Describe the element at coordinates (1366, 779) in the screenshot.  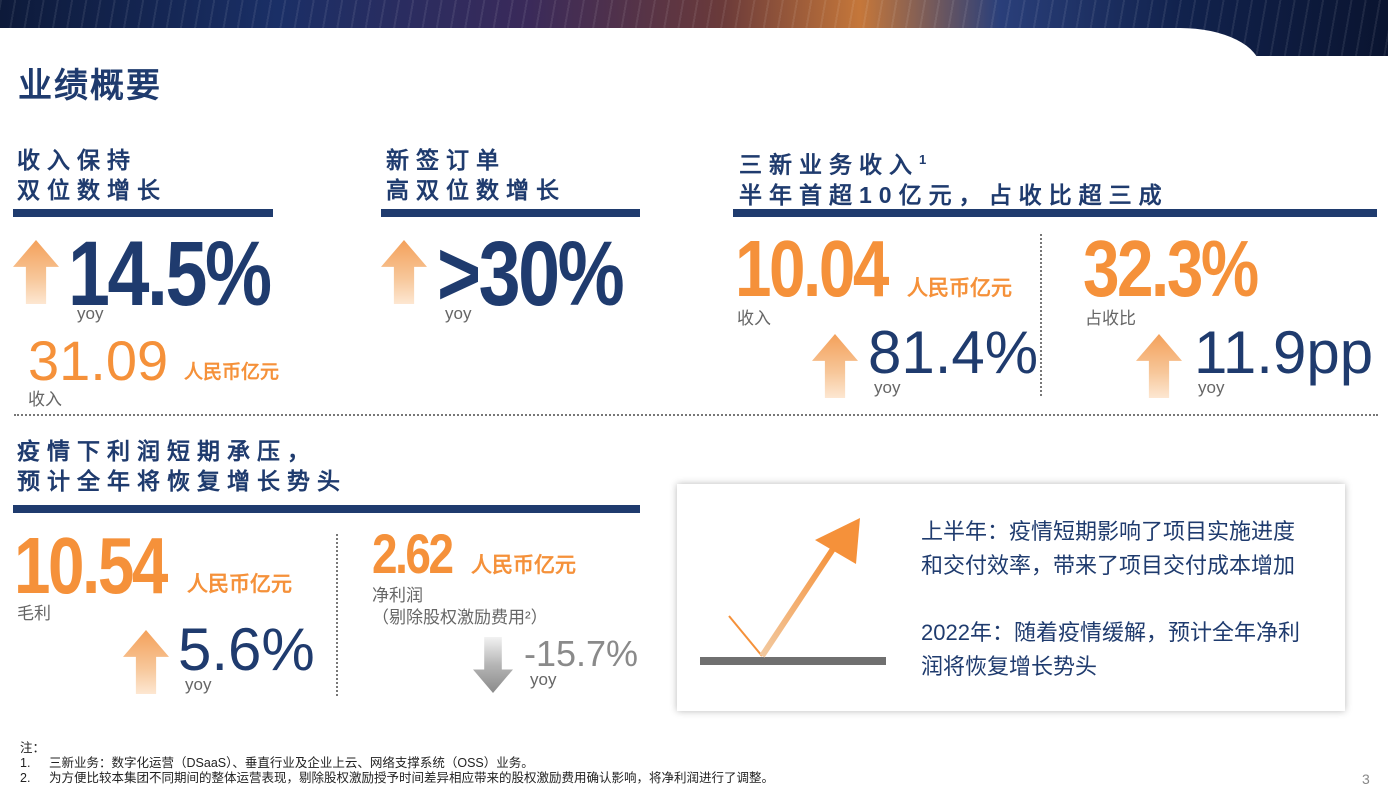
I see `page-number: 3` at that location.